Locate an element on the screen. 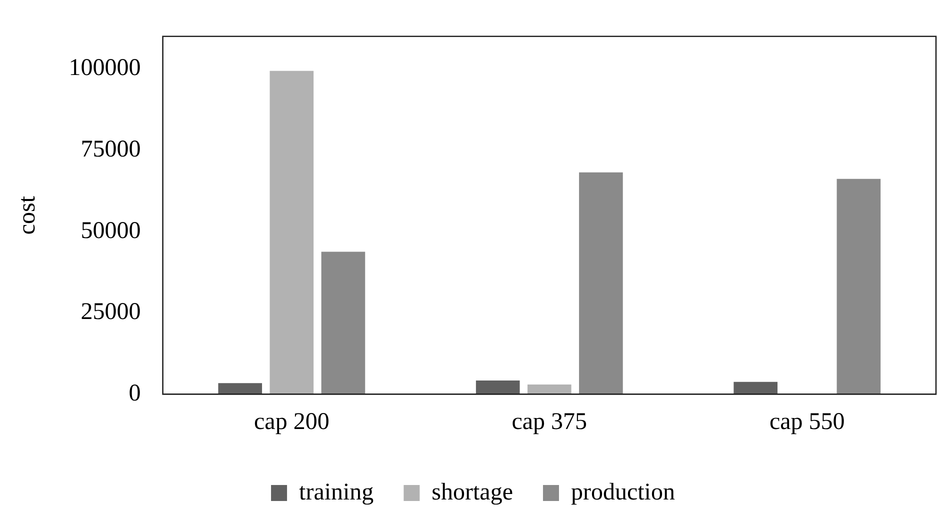 Image resolution: width=938 pixels, height=519 pixels. y-tick-label: 75000 is located at coordinates (110, 149).